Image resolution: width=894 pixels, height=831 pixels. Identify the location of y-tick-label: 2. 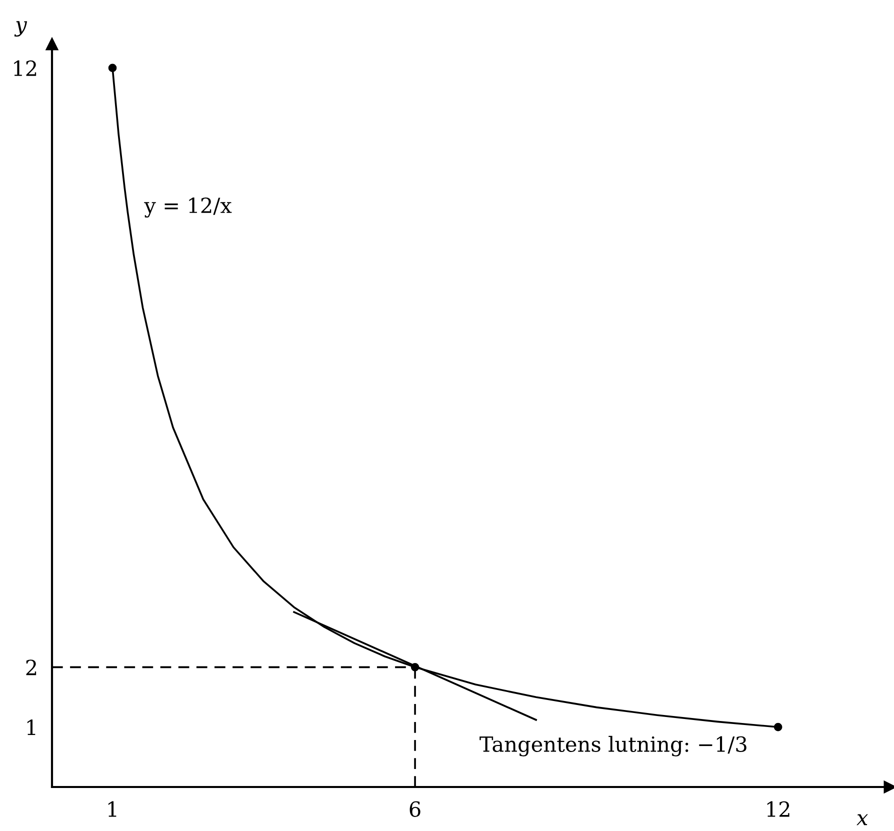
(31, 668).